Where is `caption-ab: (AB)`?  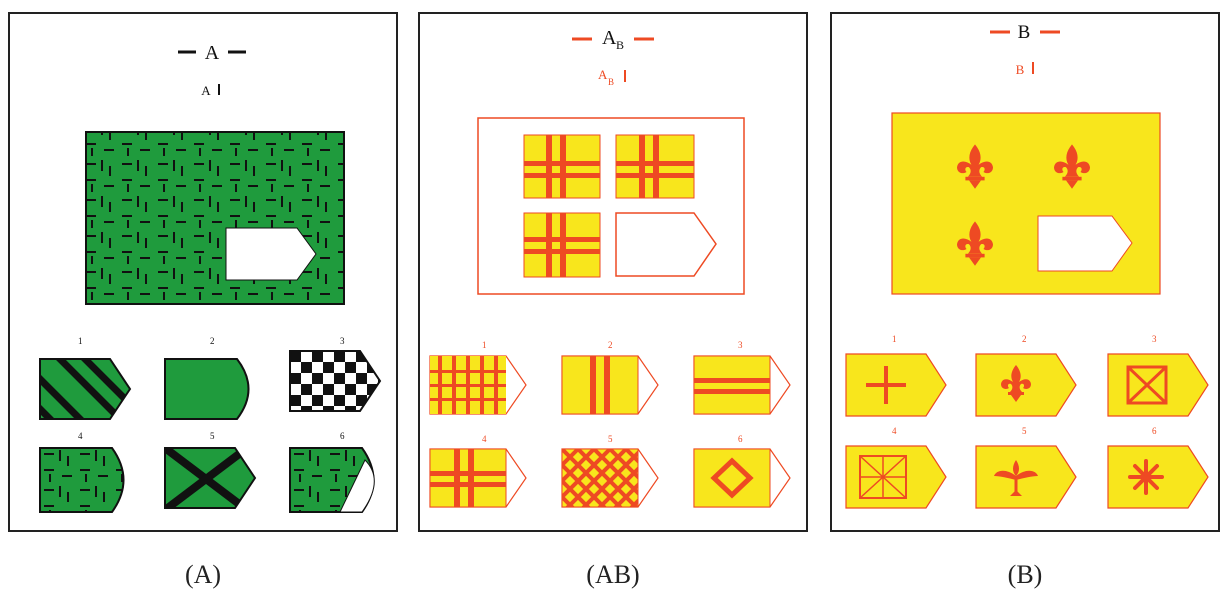 caption-ab: (AB) is located at coordinates (613, 574).